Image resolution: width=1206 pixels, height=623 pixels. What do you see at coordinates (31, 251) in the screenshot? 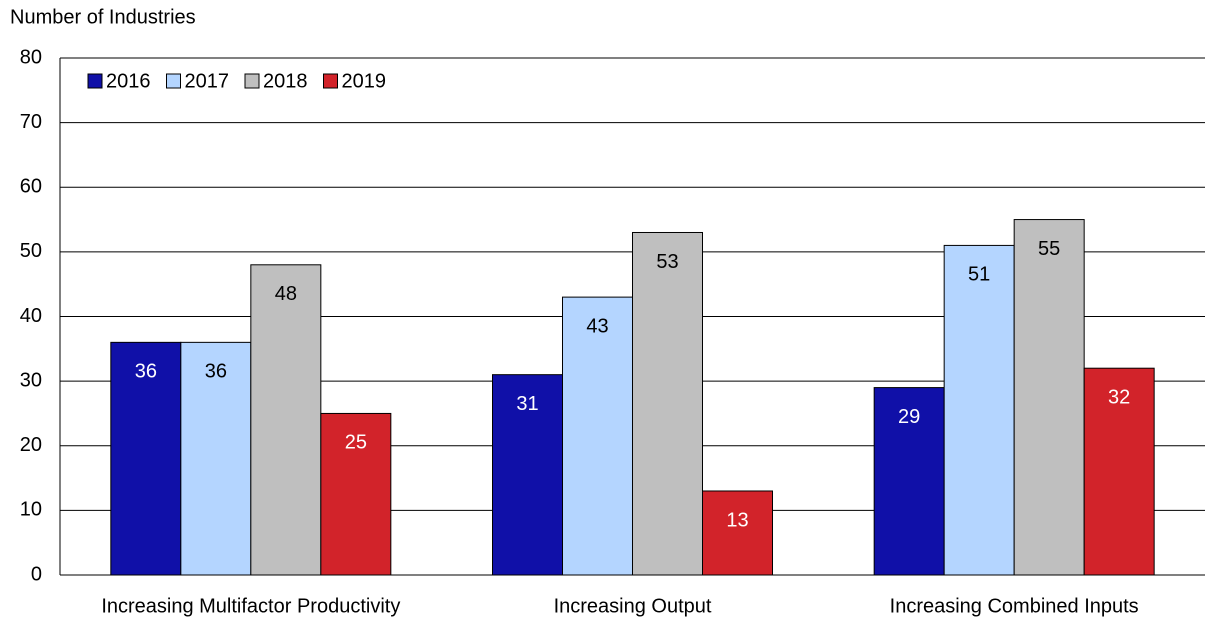
I see `y-tick-label: 50` at bounding box center [31, 251].